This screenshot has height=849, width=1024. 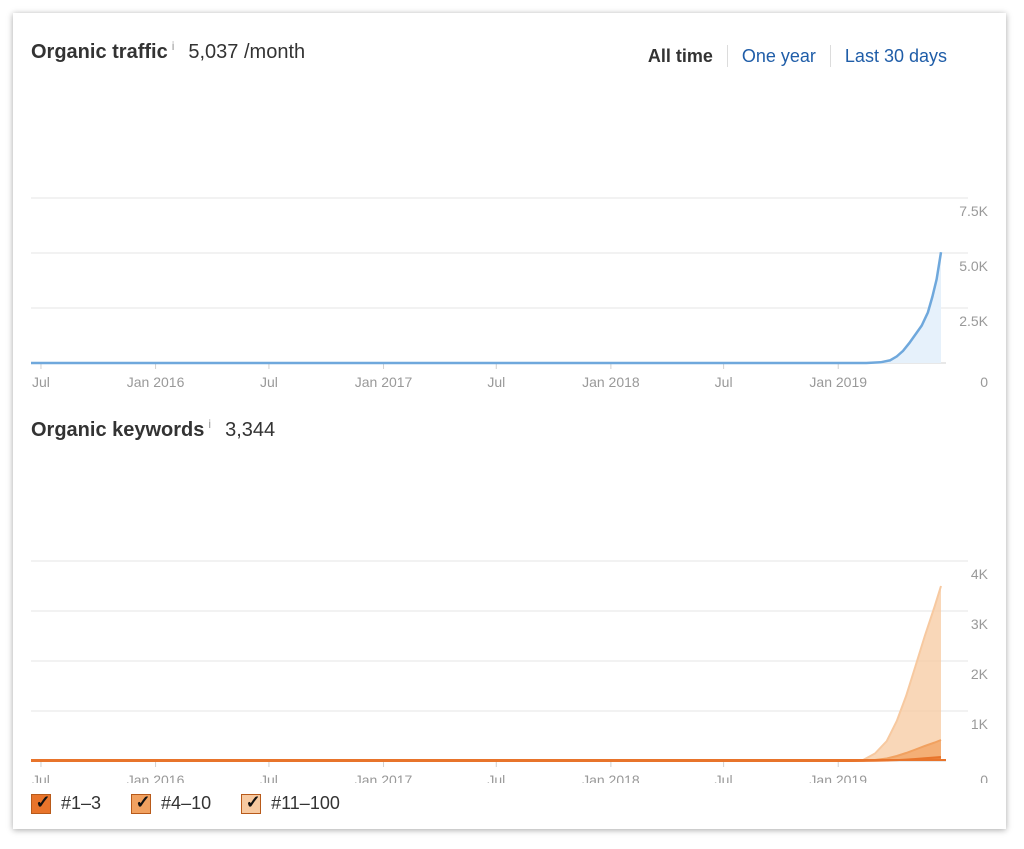 I want to click on keywords-metric: 3,344, so click(x=250, y=430).